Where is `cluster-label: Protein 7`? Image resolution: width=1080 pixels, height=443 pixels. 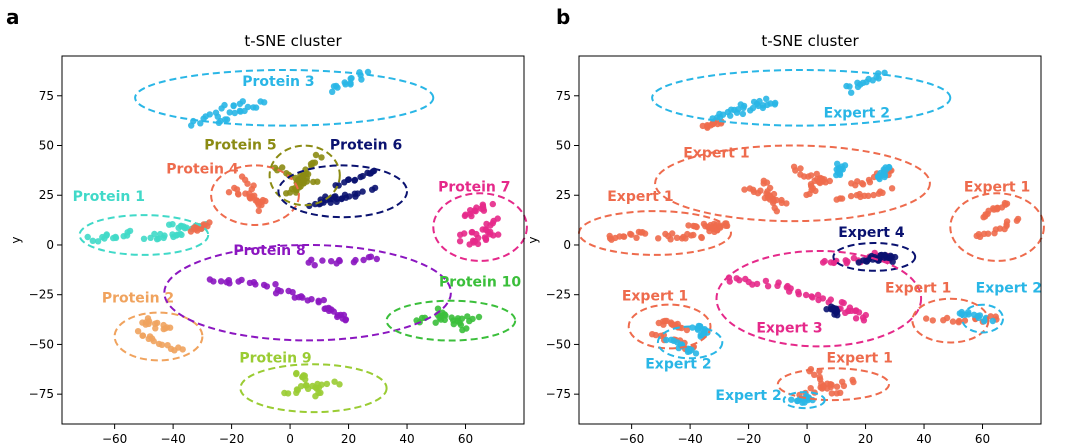
cluster-label: Protein 7 is located at coordinates (474, 187).